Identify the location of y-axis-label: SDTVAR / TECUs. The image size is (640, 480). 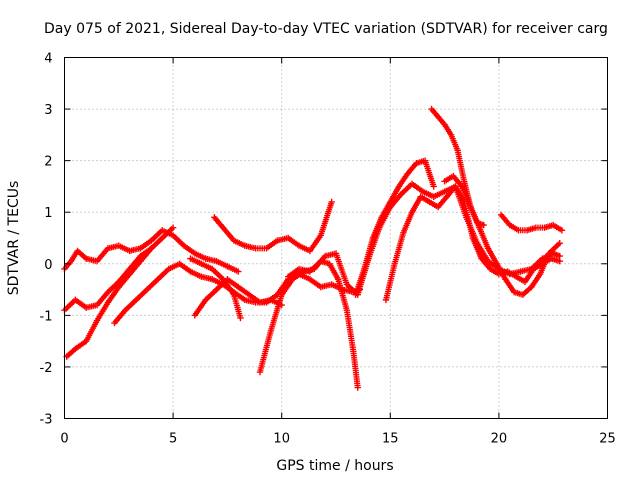
(14, 238).